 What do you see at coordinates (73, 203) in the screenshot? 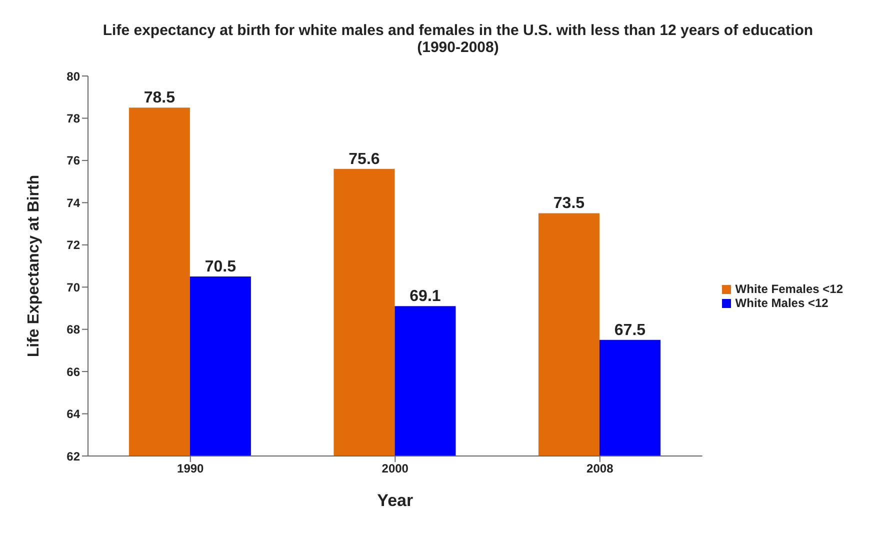
I see `y-tick-label: 74` at bounding box center [73, 203].